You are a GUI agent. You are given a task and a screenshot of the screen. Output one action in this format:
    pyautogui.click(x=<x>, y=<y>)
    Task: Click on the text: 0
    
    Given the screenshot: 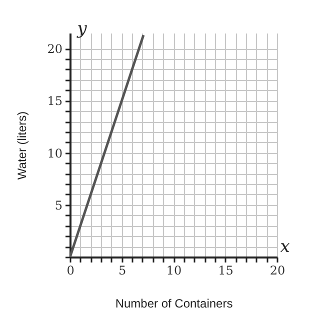 What is the action you would take?
    pyautogui.click(x=70, y=271)
    